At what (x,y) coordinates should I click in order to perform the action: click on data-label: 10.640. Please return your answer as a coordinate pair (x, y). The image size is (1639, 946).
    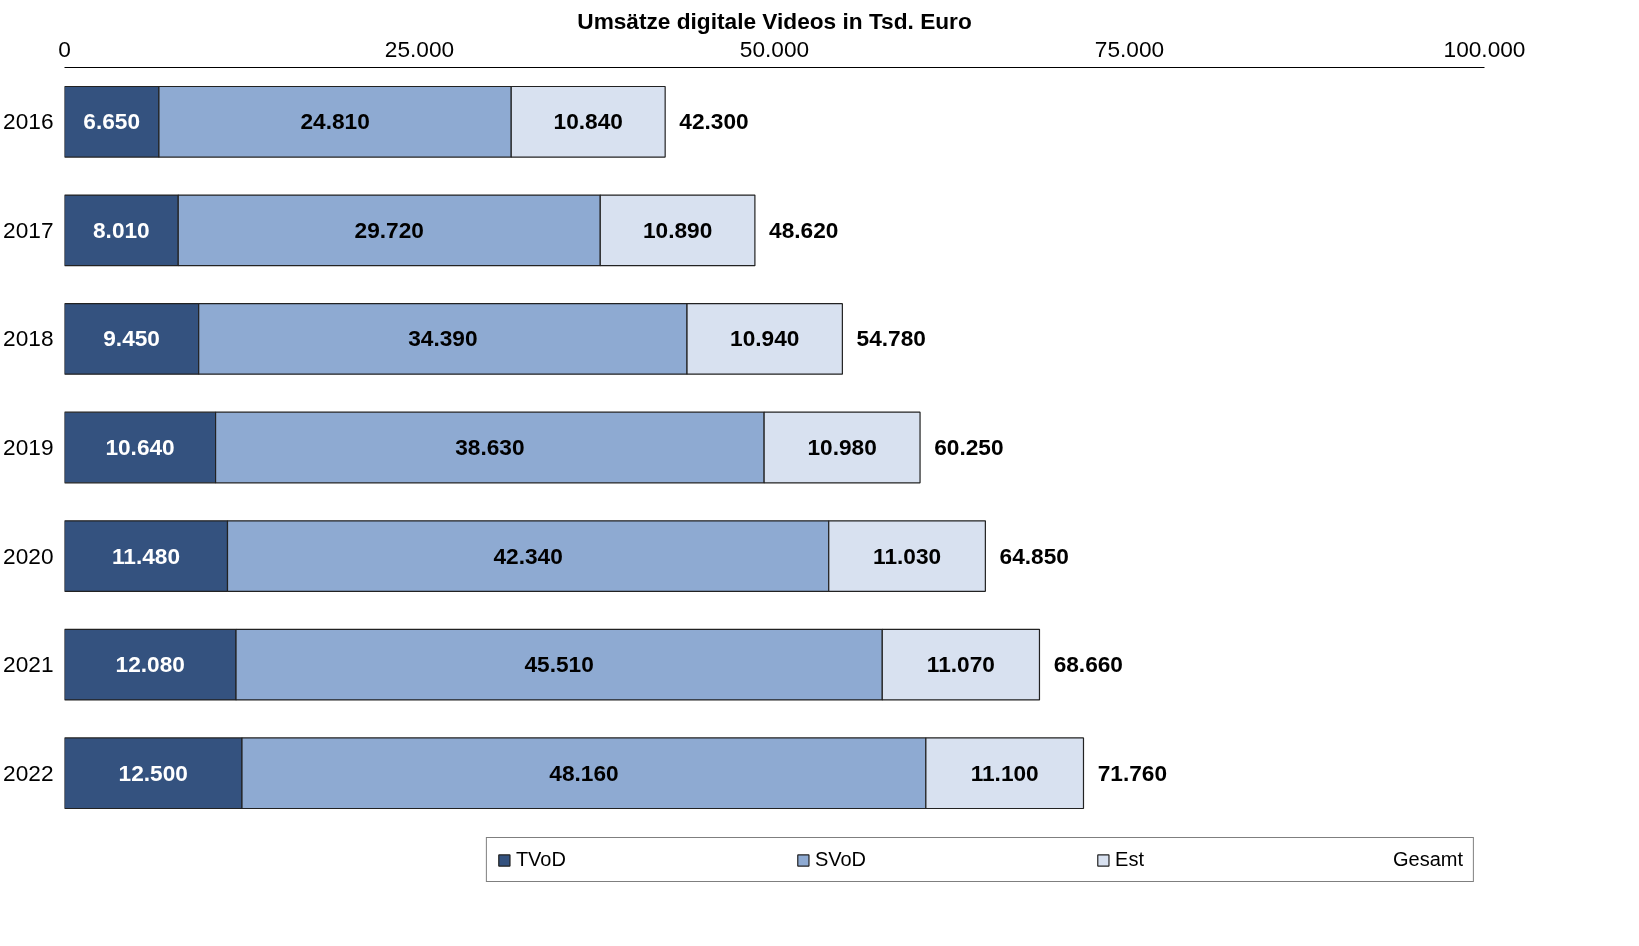
    Looking at the image, I should click on (140, 447).